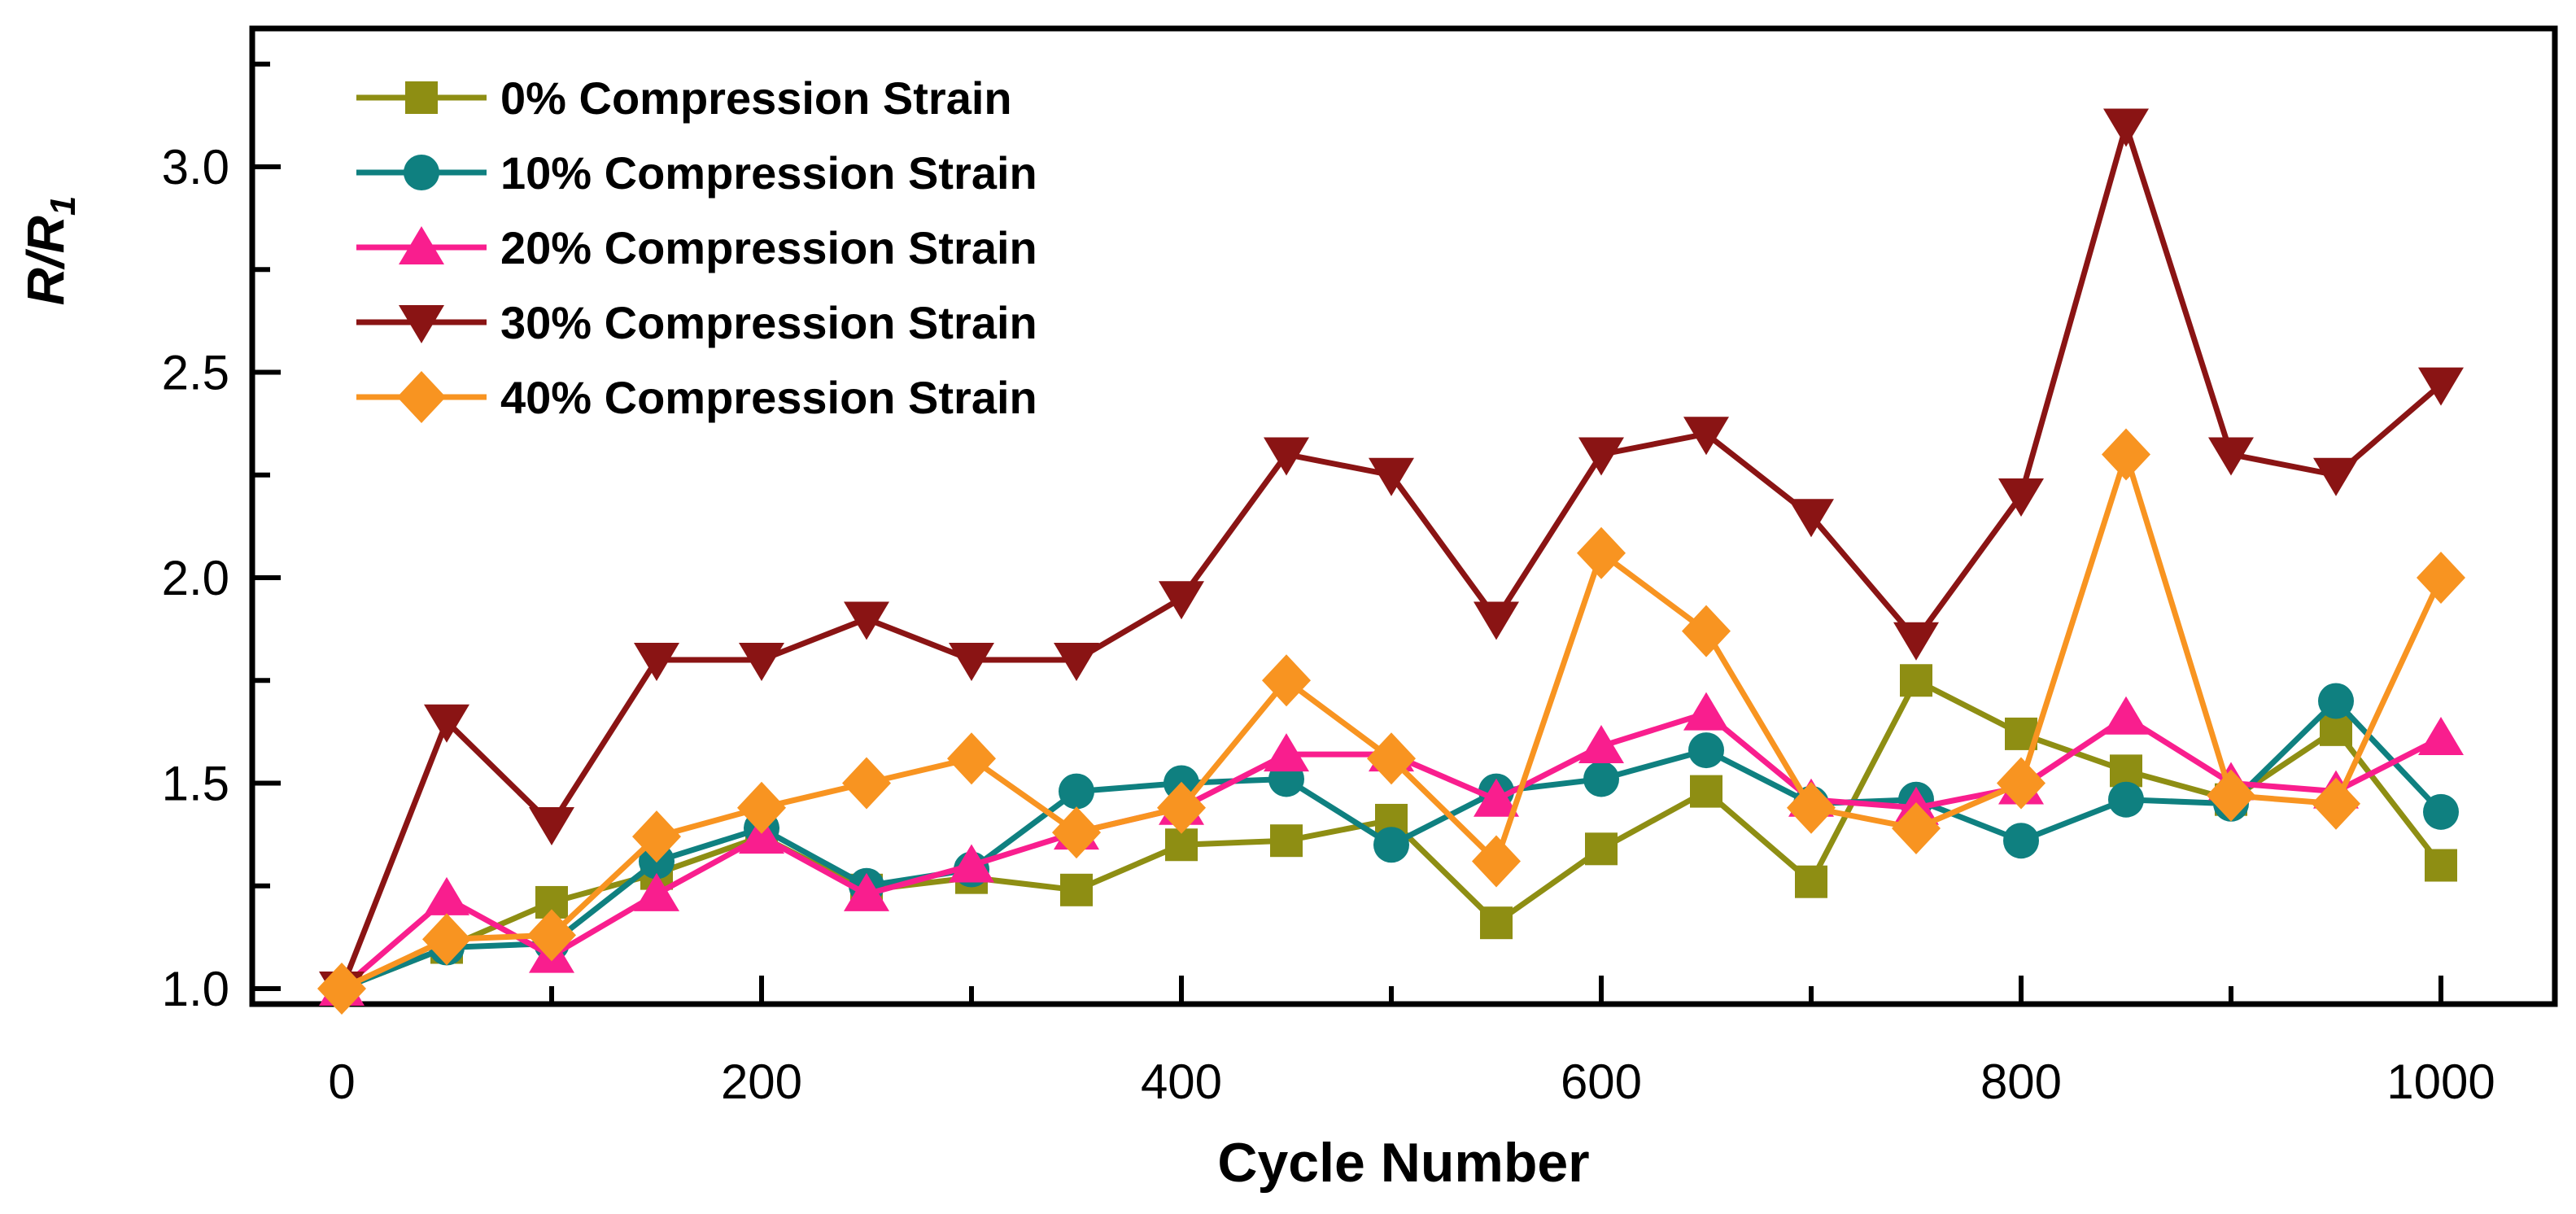 The image size is (2576, 1214). I want to click on legend-label: 0% Compression Strain, so click(756, 98).